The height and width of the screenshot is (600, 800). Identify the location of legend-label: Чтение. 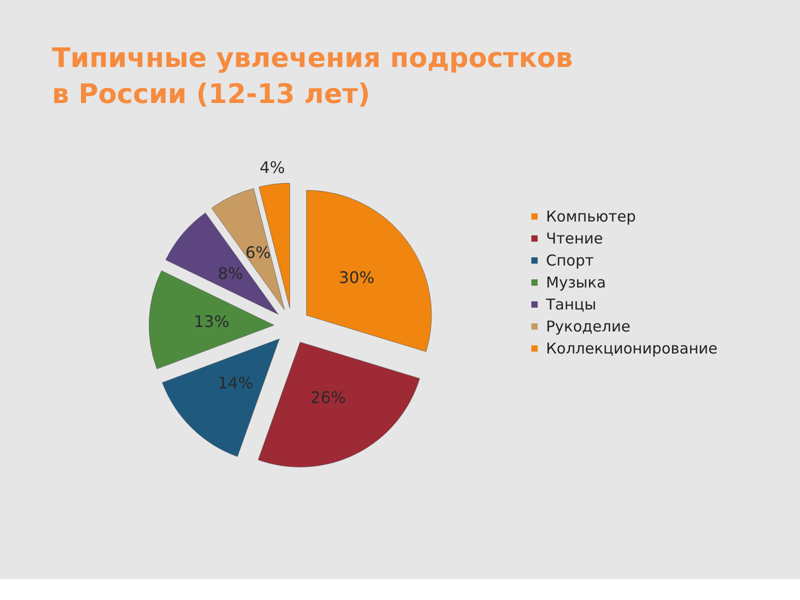
(575, 239).